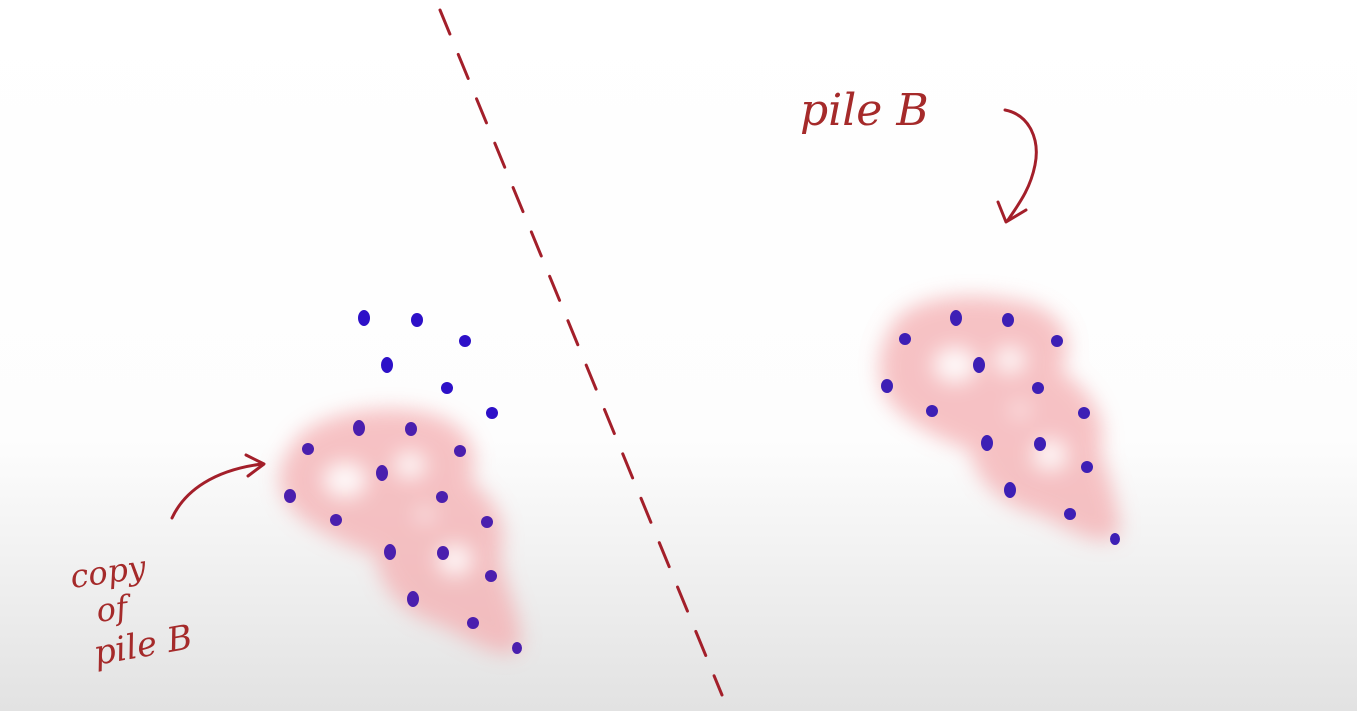 Image resolution: width=1357 pixels, height=711 pixels. I want to click on copy-dots, so click(403, 537).